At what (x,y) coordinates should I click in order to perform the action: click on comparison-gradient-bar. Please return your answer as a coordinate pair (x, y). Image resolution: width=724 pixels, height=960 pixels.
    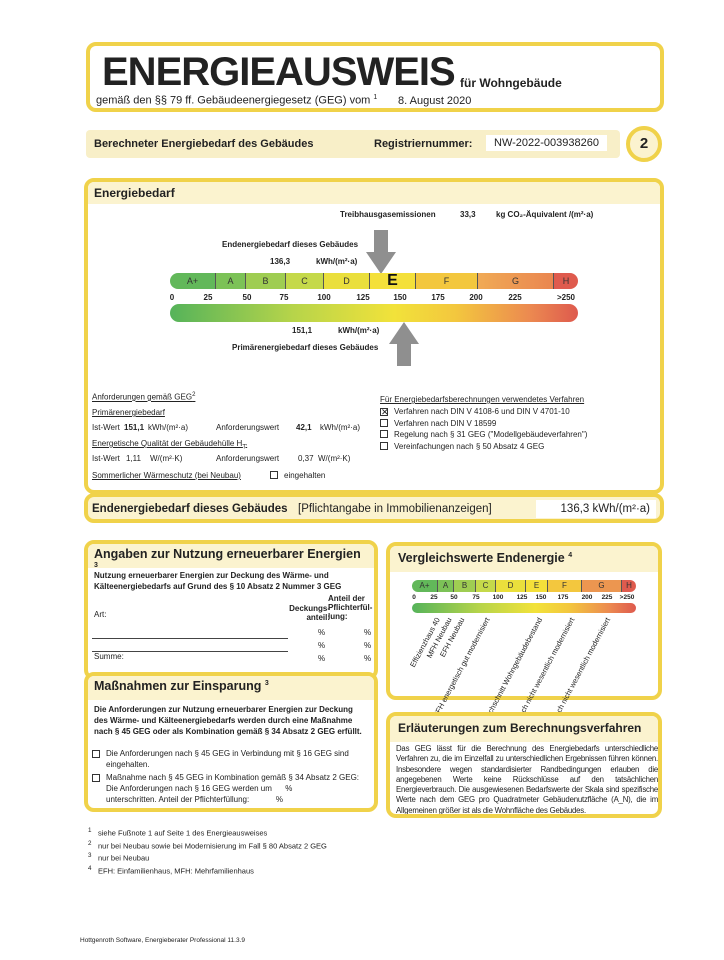
    Looking at the image, I should click on (524, 608).